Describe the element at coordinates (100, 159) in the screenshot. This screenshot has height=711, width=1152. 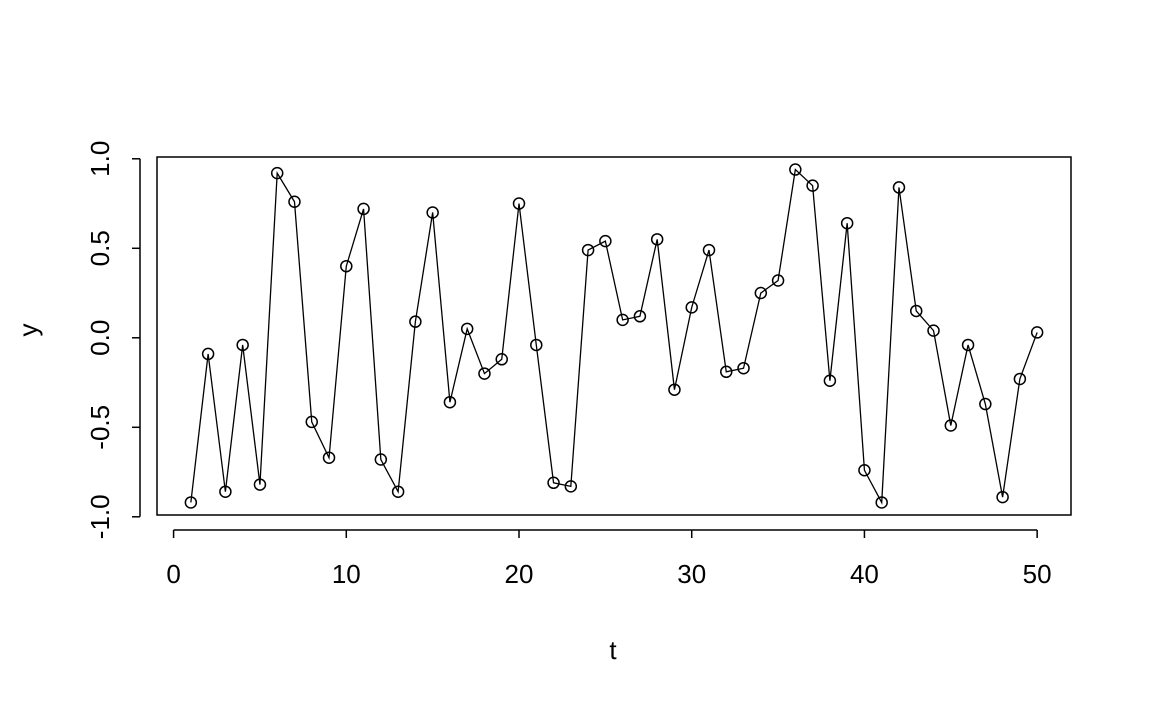
I see `y-tick-label: 1.0` at that location.